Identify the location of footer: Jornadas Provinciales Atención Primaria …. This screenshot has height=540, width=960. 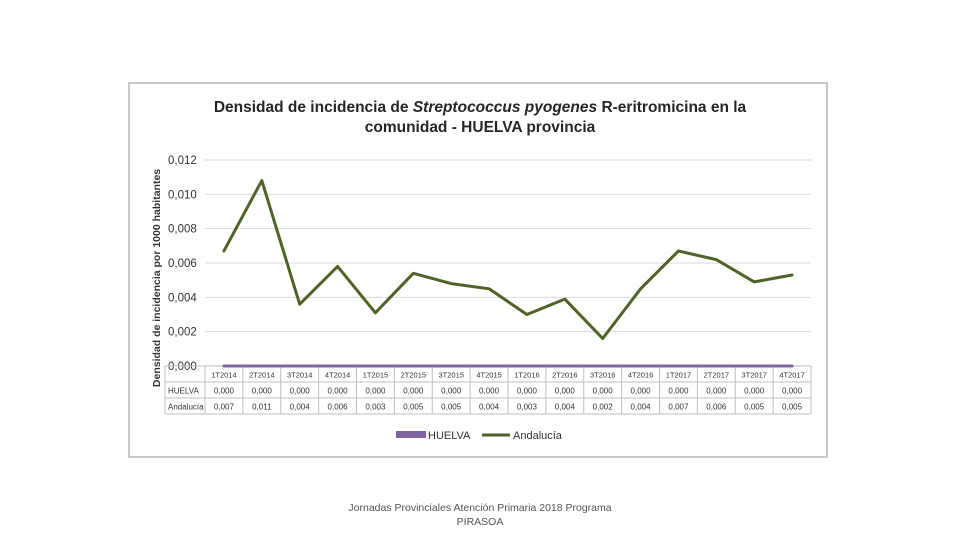
(480, 515).